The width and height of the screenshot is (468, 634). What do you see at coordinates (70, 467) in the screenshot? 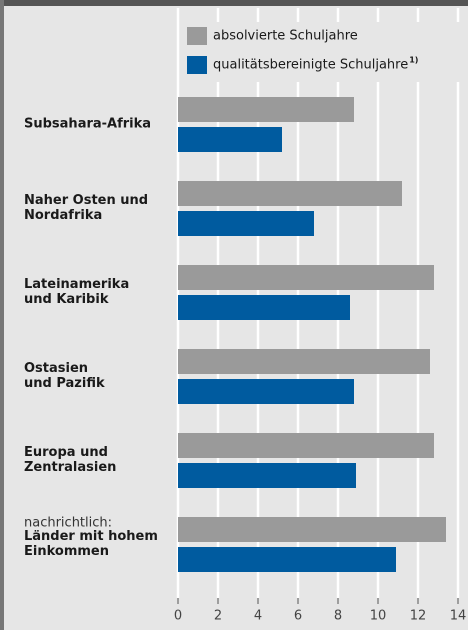
I see `category-label: Zentralasien` at bounding box center [70, 467].